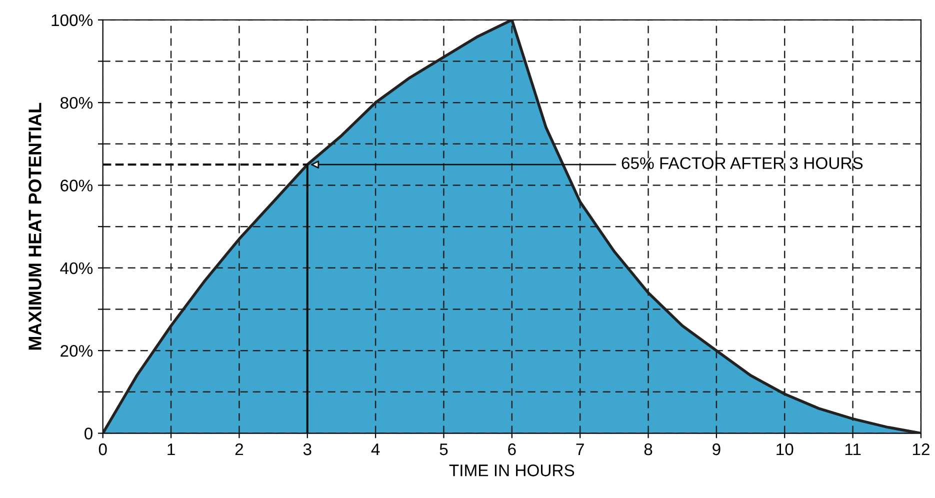  I want to click on x-tick-label: 0, so click(102, 449).